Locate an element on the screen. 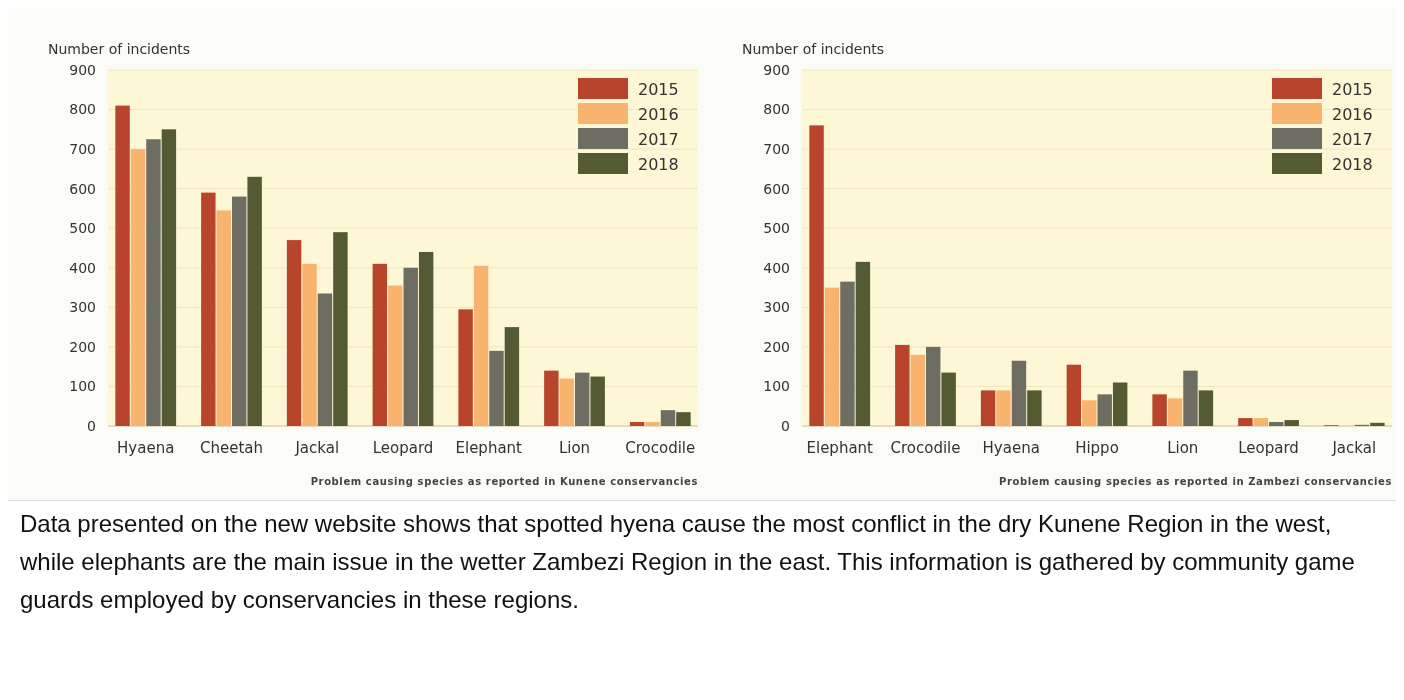  text: Data presented on the new website shows that spotted hyena cause the most conflict in the dry Kunene Region in the west, while elephants are the main issue in the wetter Zambezi Region in the east. This information is gathered by community game guards employed by conservancies in these regions. is located at coordinates (688, 562).